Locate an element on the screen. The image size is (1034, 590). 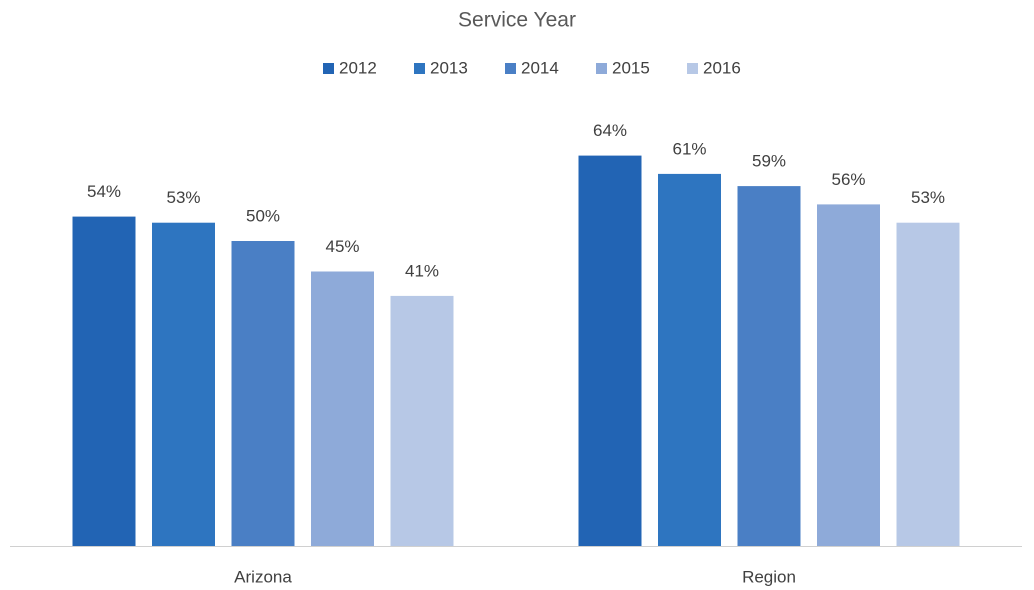
legend-label: 2015 is located at coordinates (631, 67).